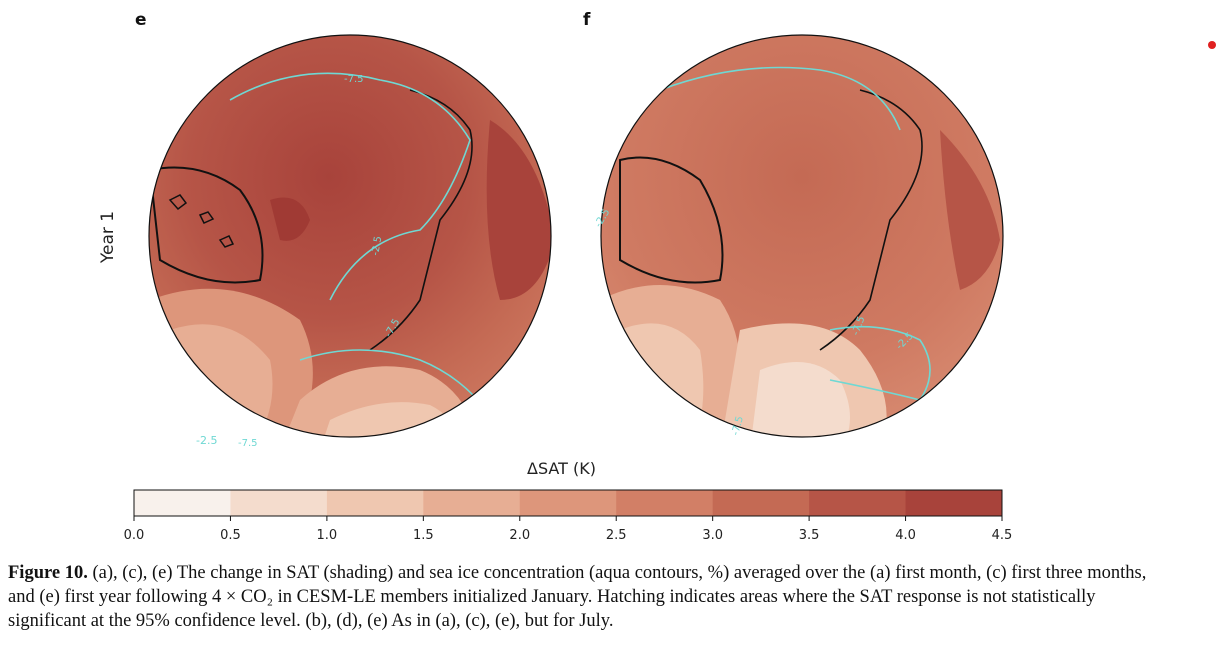 This screenshot has height=646, width=1216. Describe the element at coordinates (423, 535) in the screenshot. I see `colorbar-tick-label: 1.5` at that location.